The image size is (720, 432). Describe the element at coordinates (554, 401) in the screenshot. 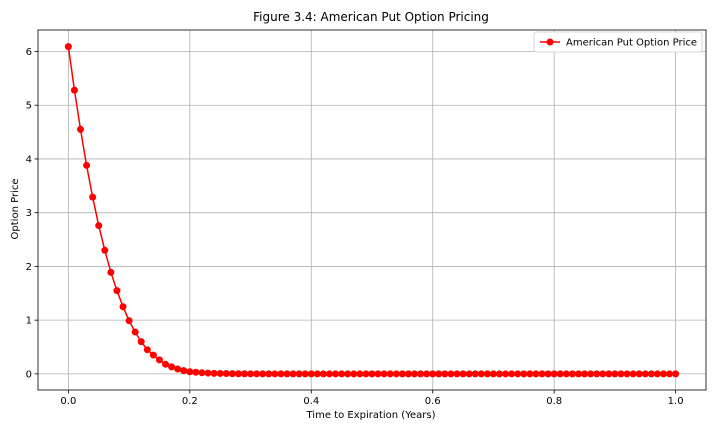

I see `x-tick-label: 0.8` at that location.